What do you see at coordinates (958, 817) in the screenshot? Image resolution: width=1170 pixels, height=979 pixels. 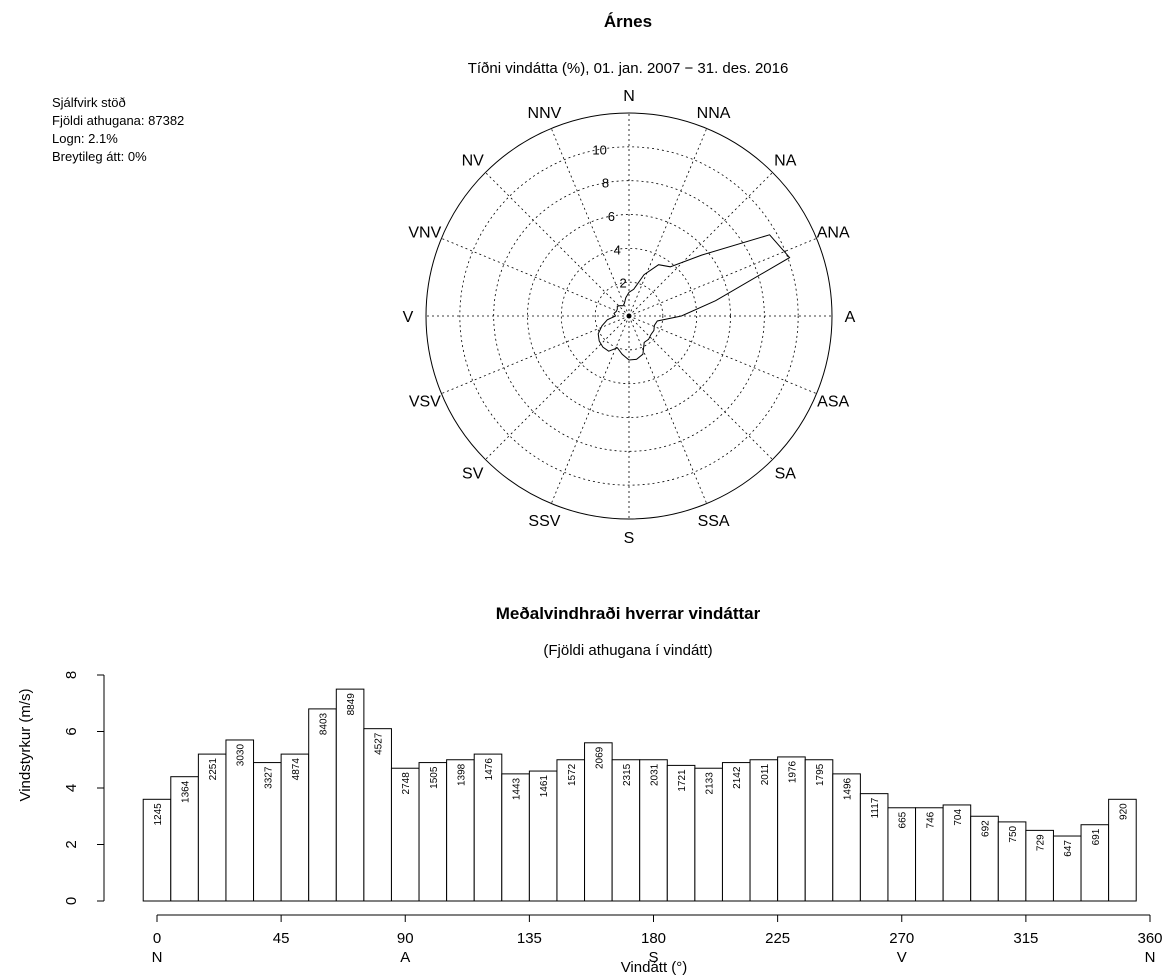 I see `bar-count-label: 704` at bounding box center [958, 817].